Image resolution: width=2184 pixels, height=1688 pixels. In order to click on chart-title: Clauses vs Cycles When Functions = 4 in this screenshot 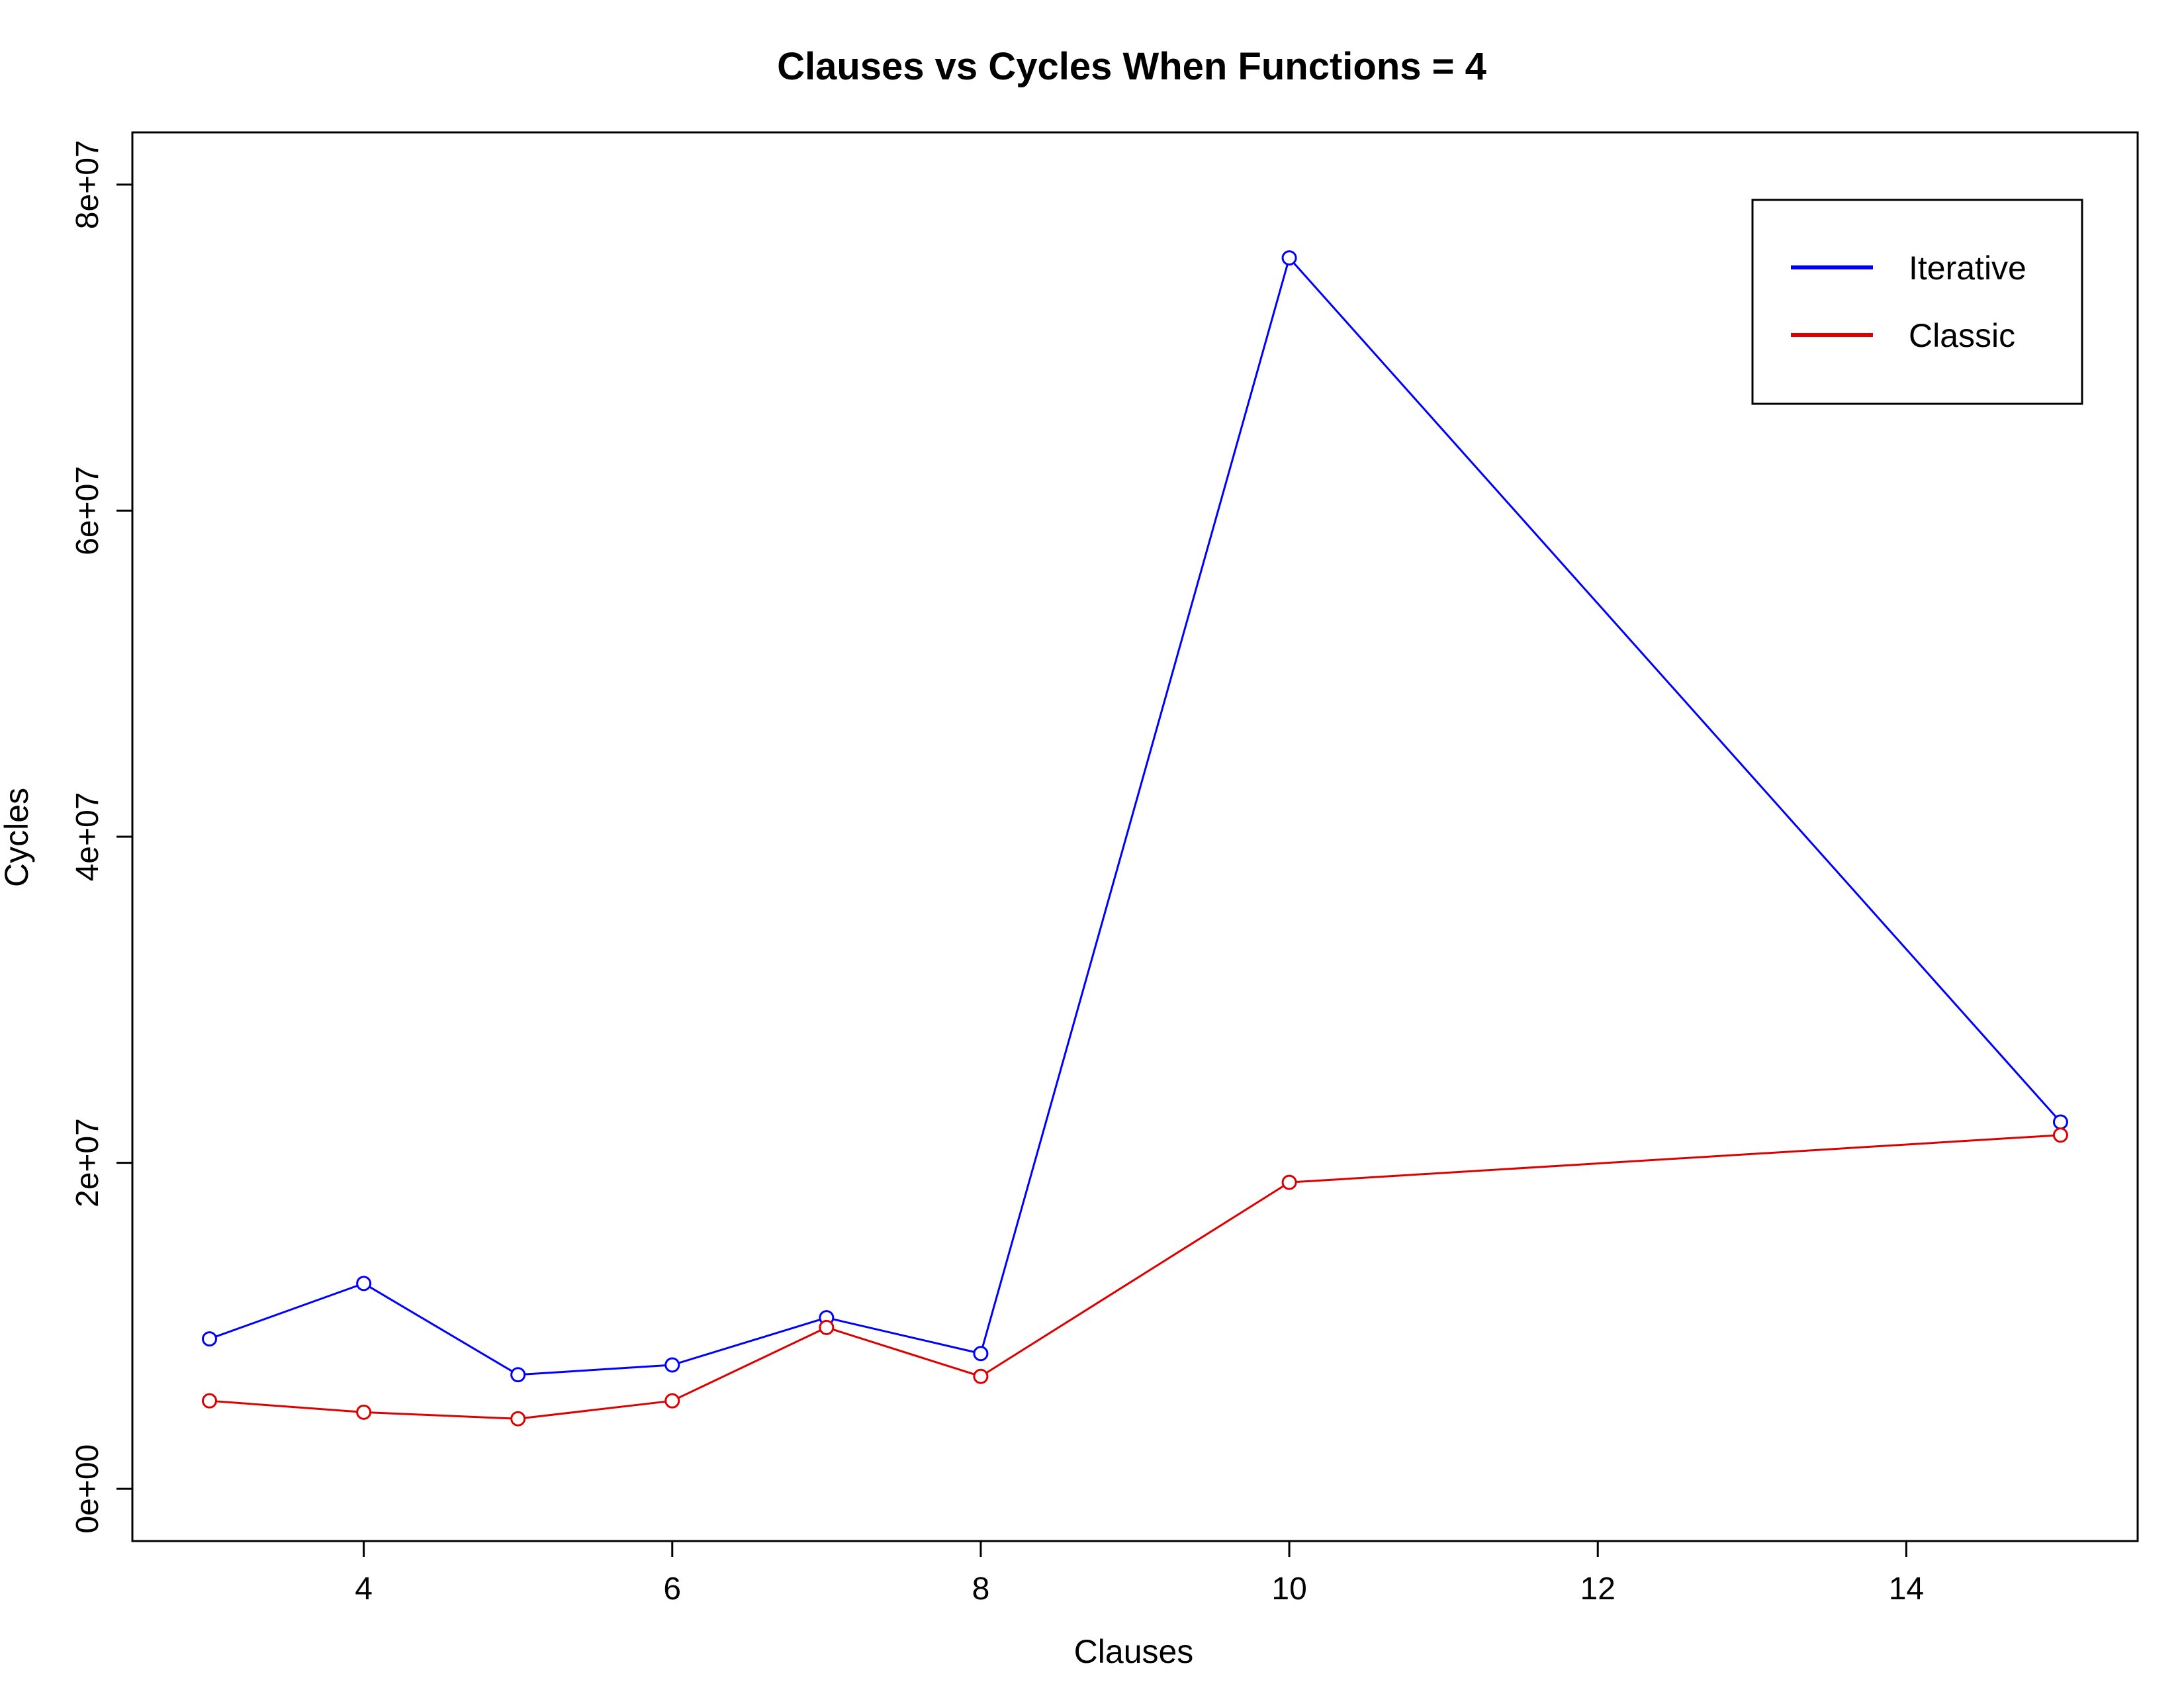, I will do `click(1131, 66)`.